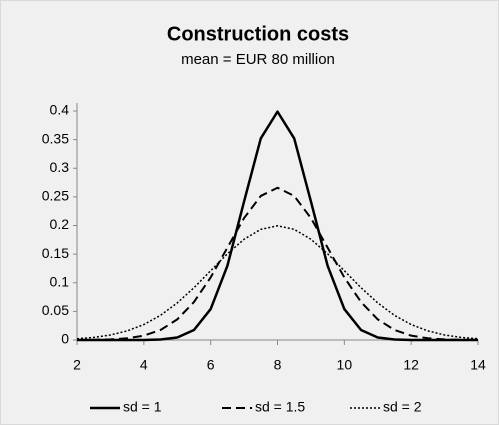 The width and height of the screenshot is (499, 425). Describe the element at coordinates (60, 167) in the screenshot. I see `y-tick-label: 0.3` at that location.